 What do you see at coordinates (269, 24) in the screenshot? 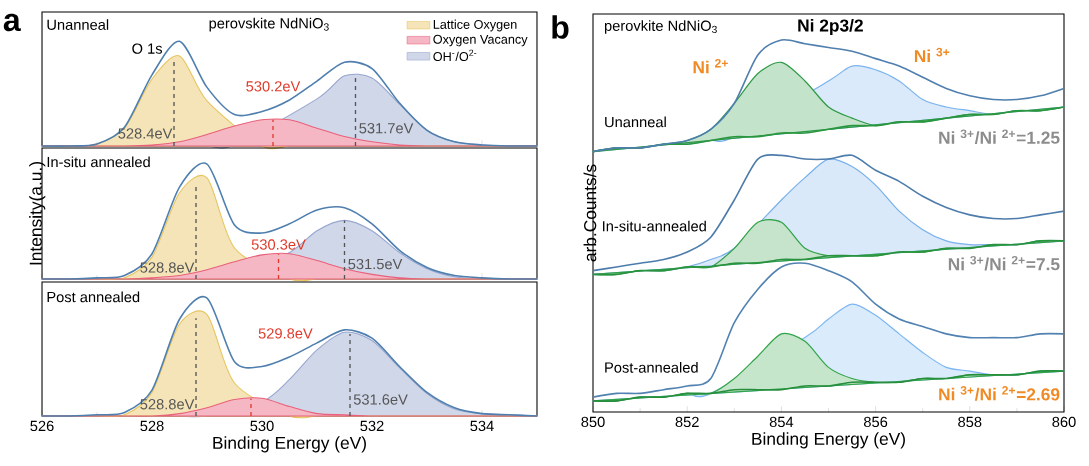
I see `text: perovskite NdNiO$_{3}$` at bounding box center [269, 24].